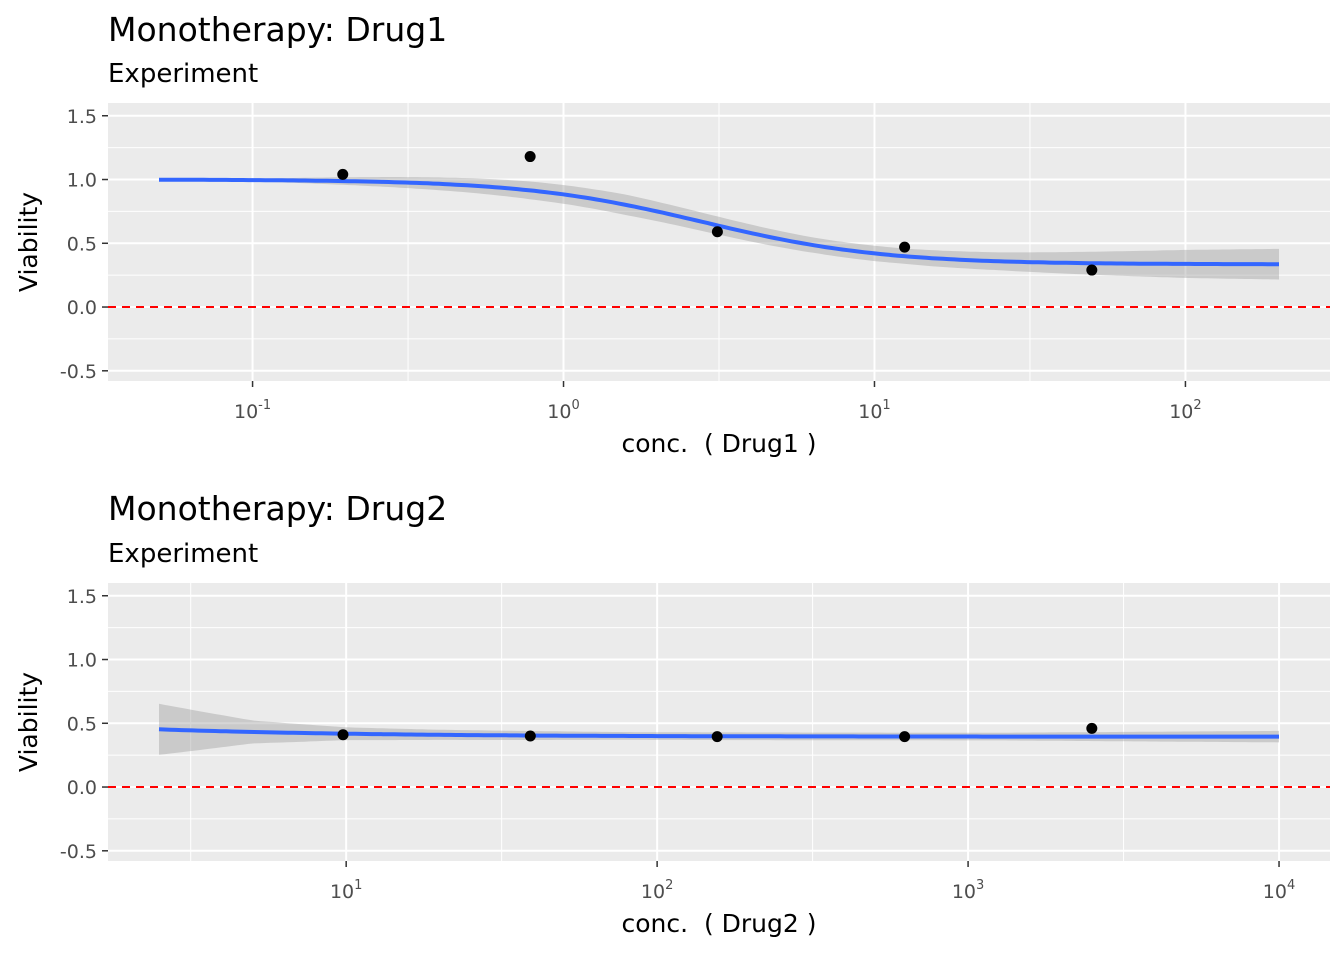  I want to click on fit-curve, so click(719, 222).